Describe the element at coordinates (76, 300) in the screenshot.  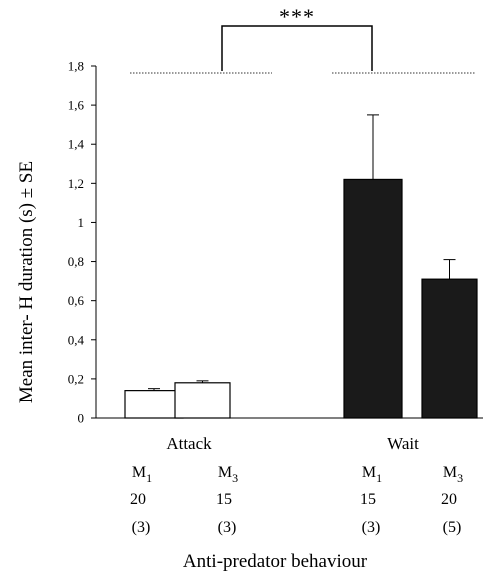
I see `y-tick-label: 0,6` at that location.